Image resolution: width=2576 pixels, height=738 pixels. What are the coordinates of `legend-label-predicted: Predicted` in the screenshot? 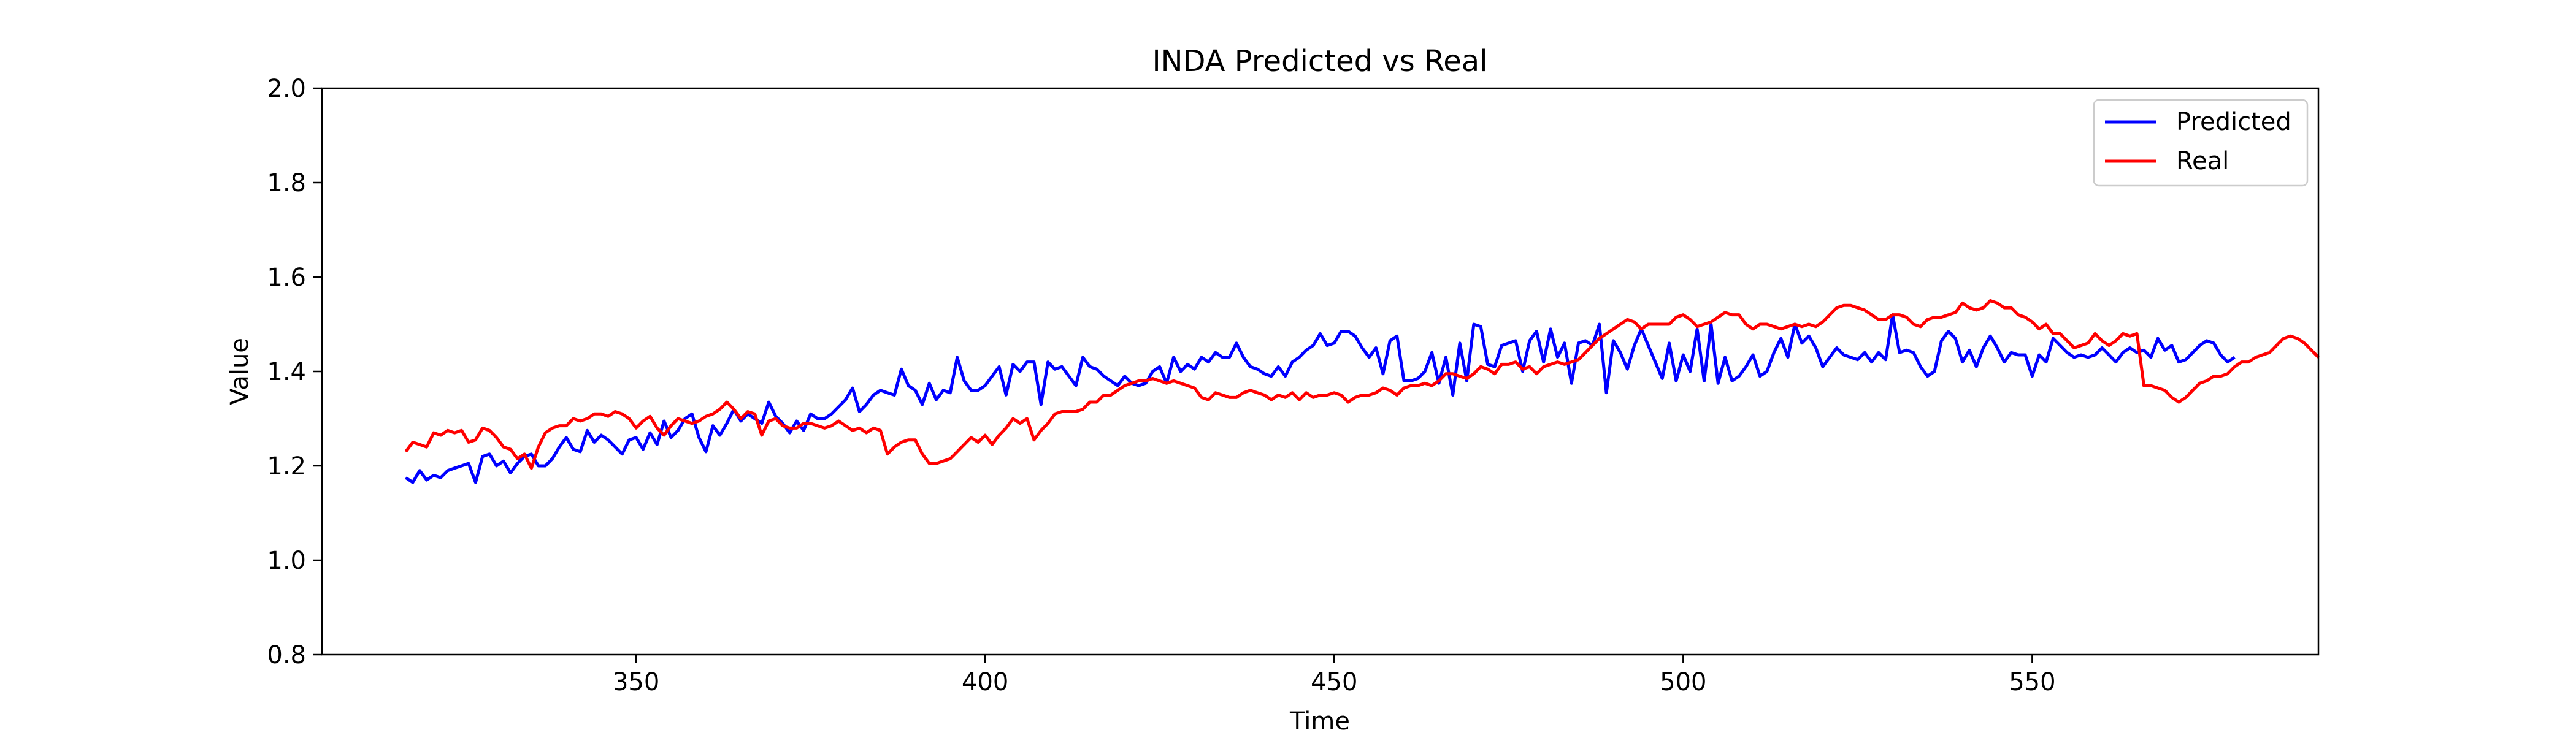 It's located at (2233, 122).